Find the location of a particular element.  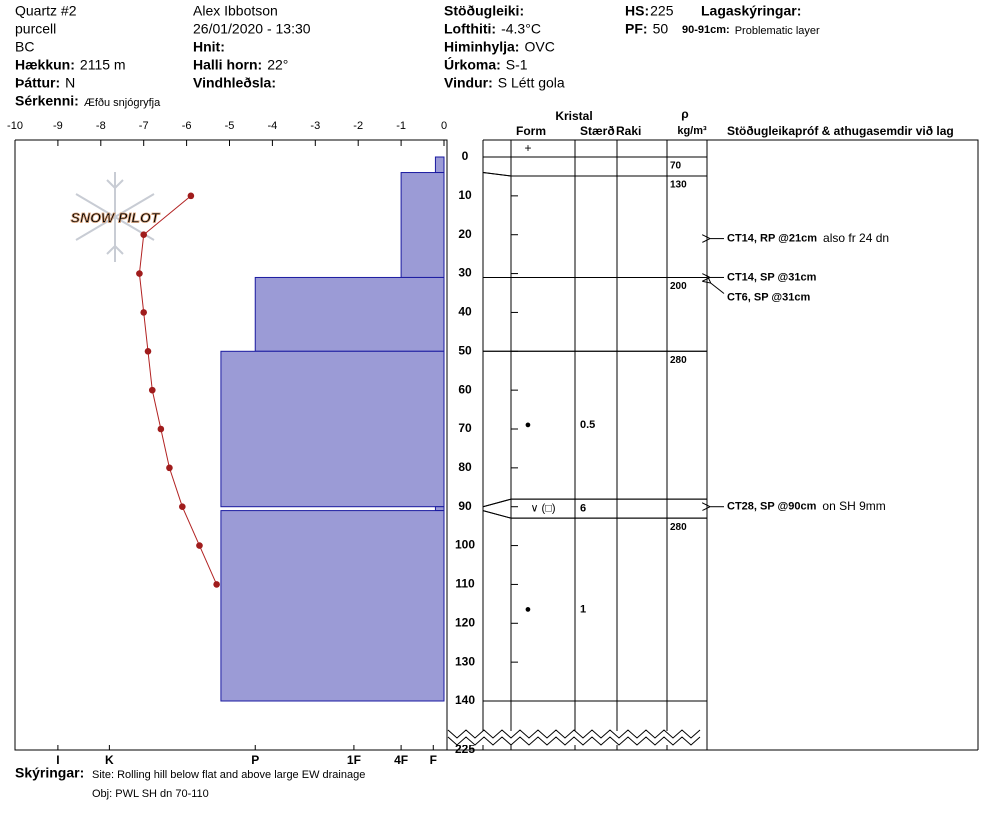

test-note: on SH 9mm is located at coordinates (853, 506).